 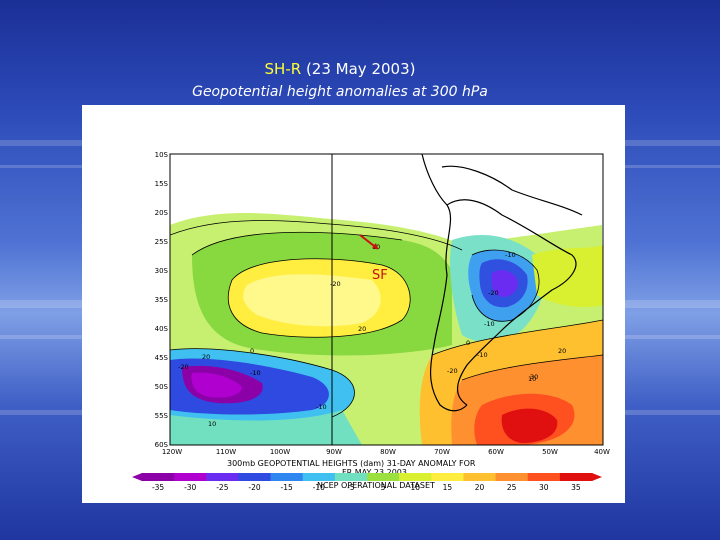 What do you see at coordinates (480, 487) in the screenshot?
I see `colorbar-tick-label: 20` at bounding box center [480, 487].